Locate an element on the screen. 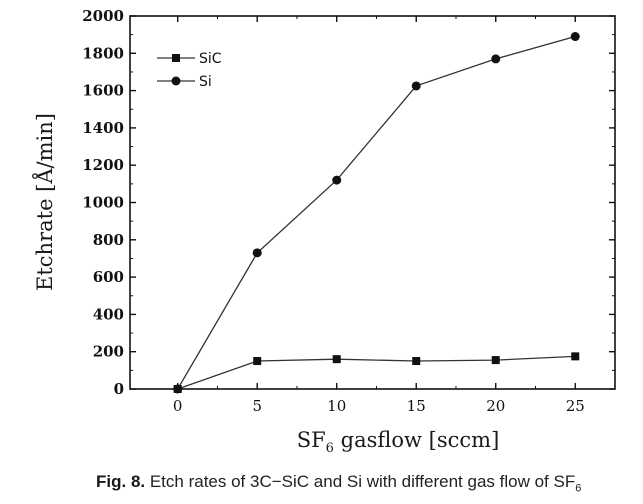 This screenshot has height=504, width=643. x-axis-label-main: SF is located at coordinates (311, 440).